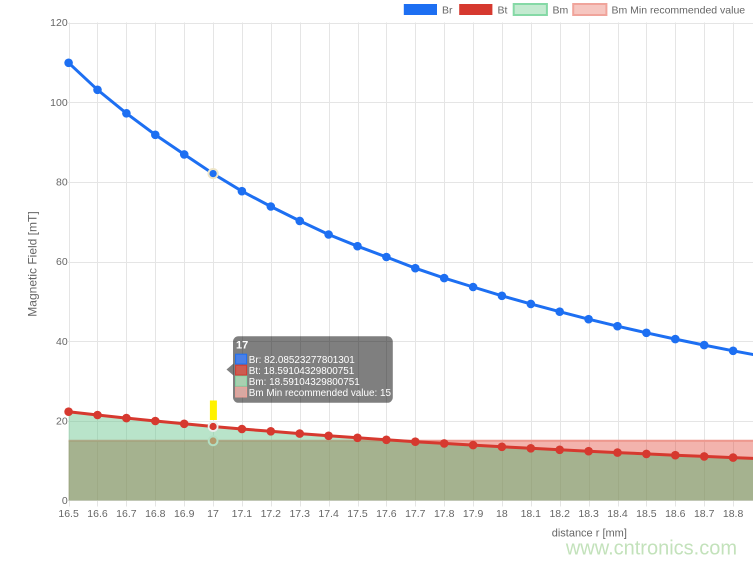 Image resolution: width=753 pixels, height=568 pixels. What do you see at coordinates (62, 422) in the screenshot?
I see `svg-text: 20` at bounding box center [62, 422].